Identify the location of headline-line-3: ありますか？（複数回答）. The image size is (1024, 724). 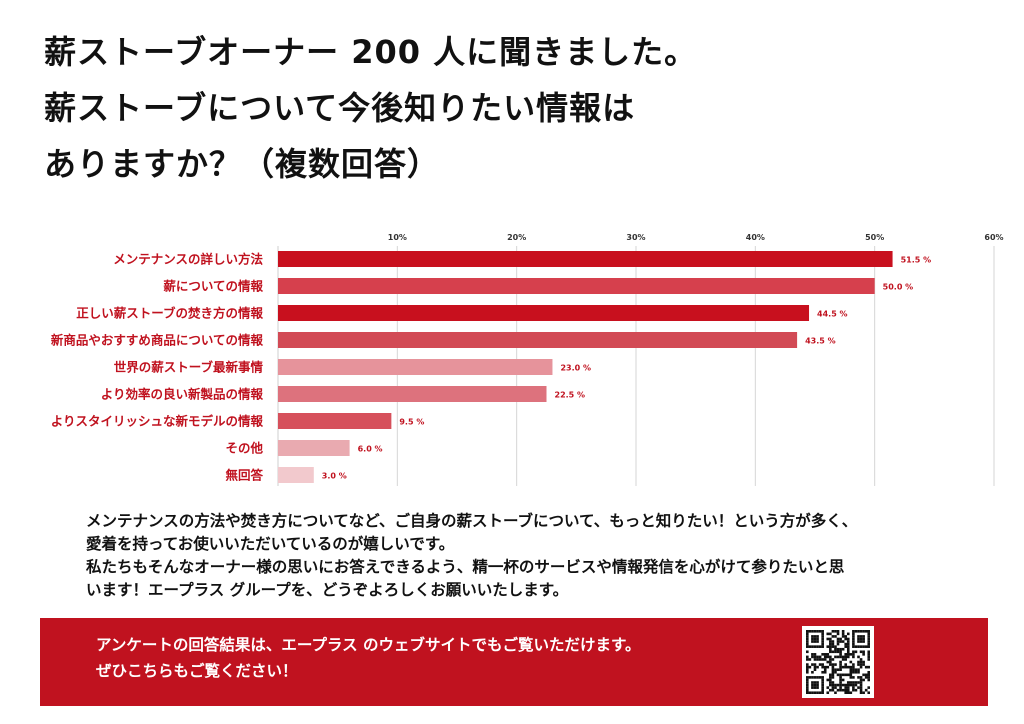
(242, 164).